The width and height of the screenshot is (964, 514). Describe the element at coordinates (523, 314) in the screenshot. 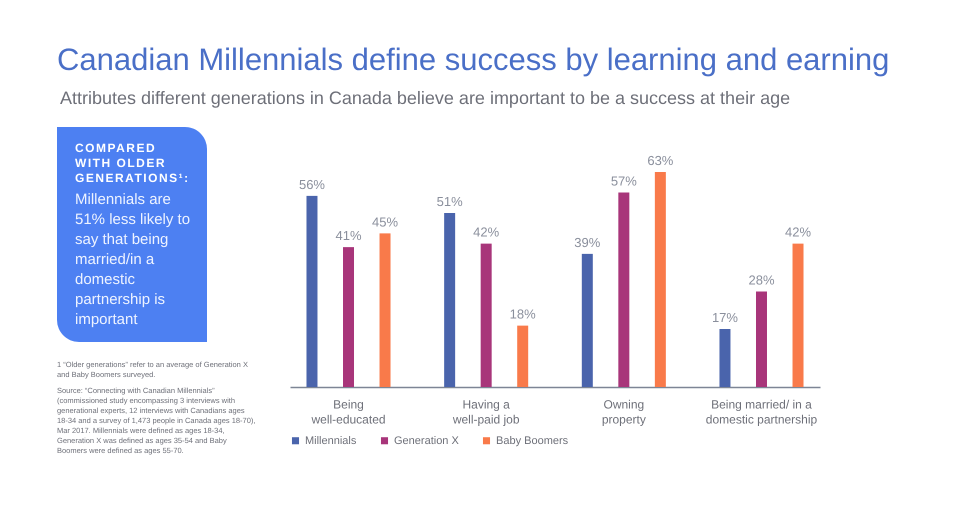

I see `data-label: 18%` at that location.